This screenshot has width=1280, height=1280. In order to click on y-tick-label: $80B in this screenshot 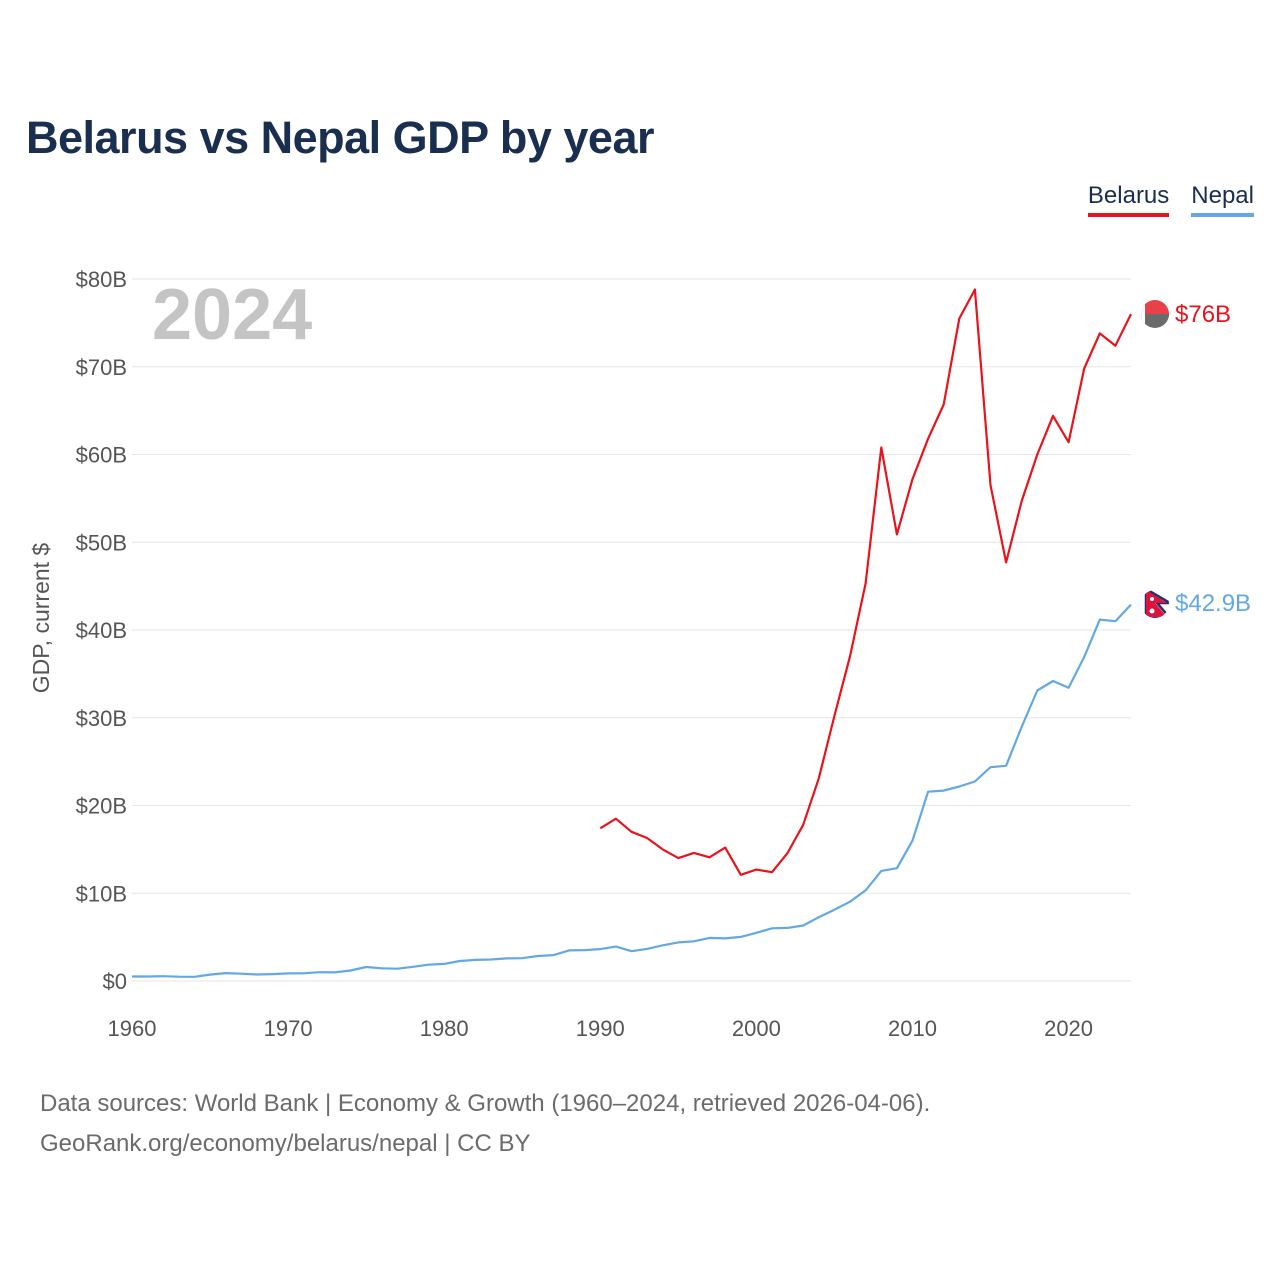, I will do `click(101, 279)`.